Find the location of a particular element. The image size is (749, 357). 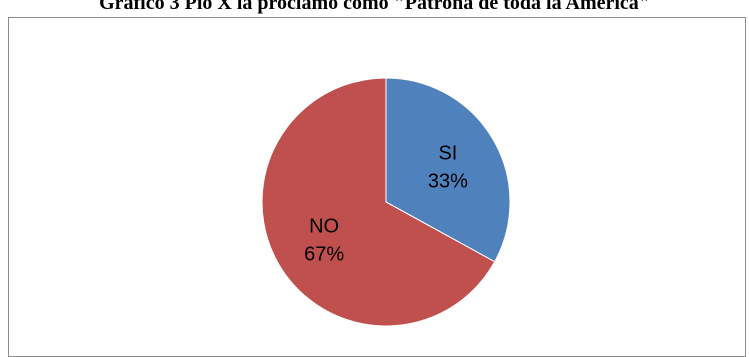

pie-labels: SI 33% NO 67% is located at coordinates (386, 203).